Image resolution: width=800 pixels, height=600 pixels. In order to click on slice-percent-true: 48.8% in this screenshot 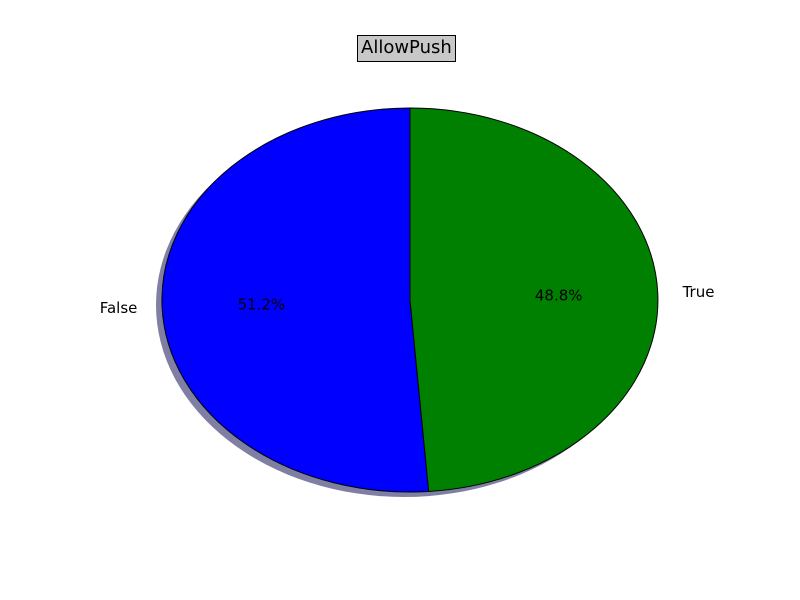, I will do `click(559, 296)`.